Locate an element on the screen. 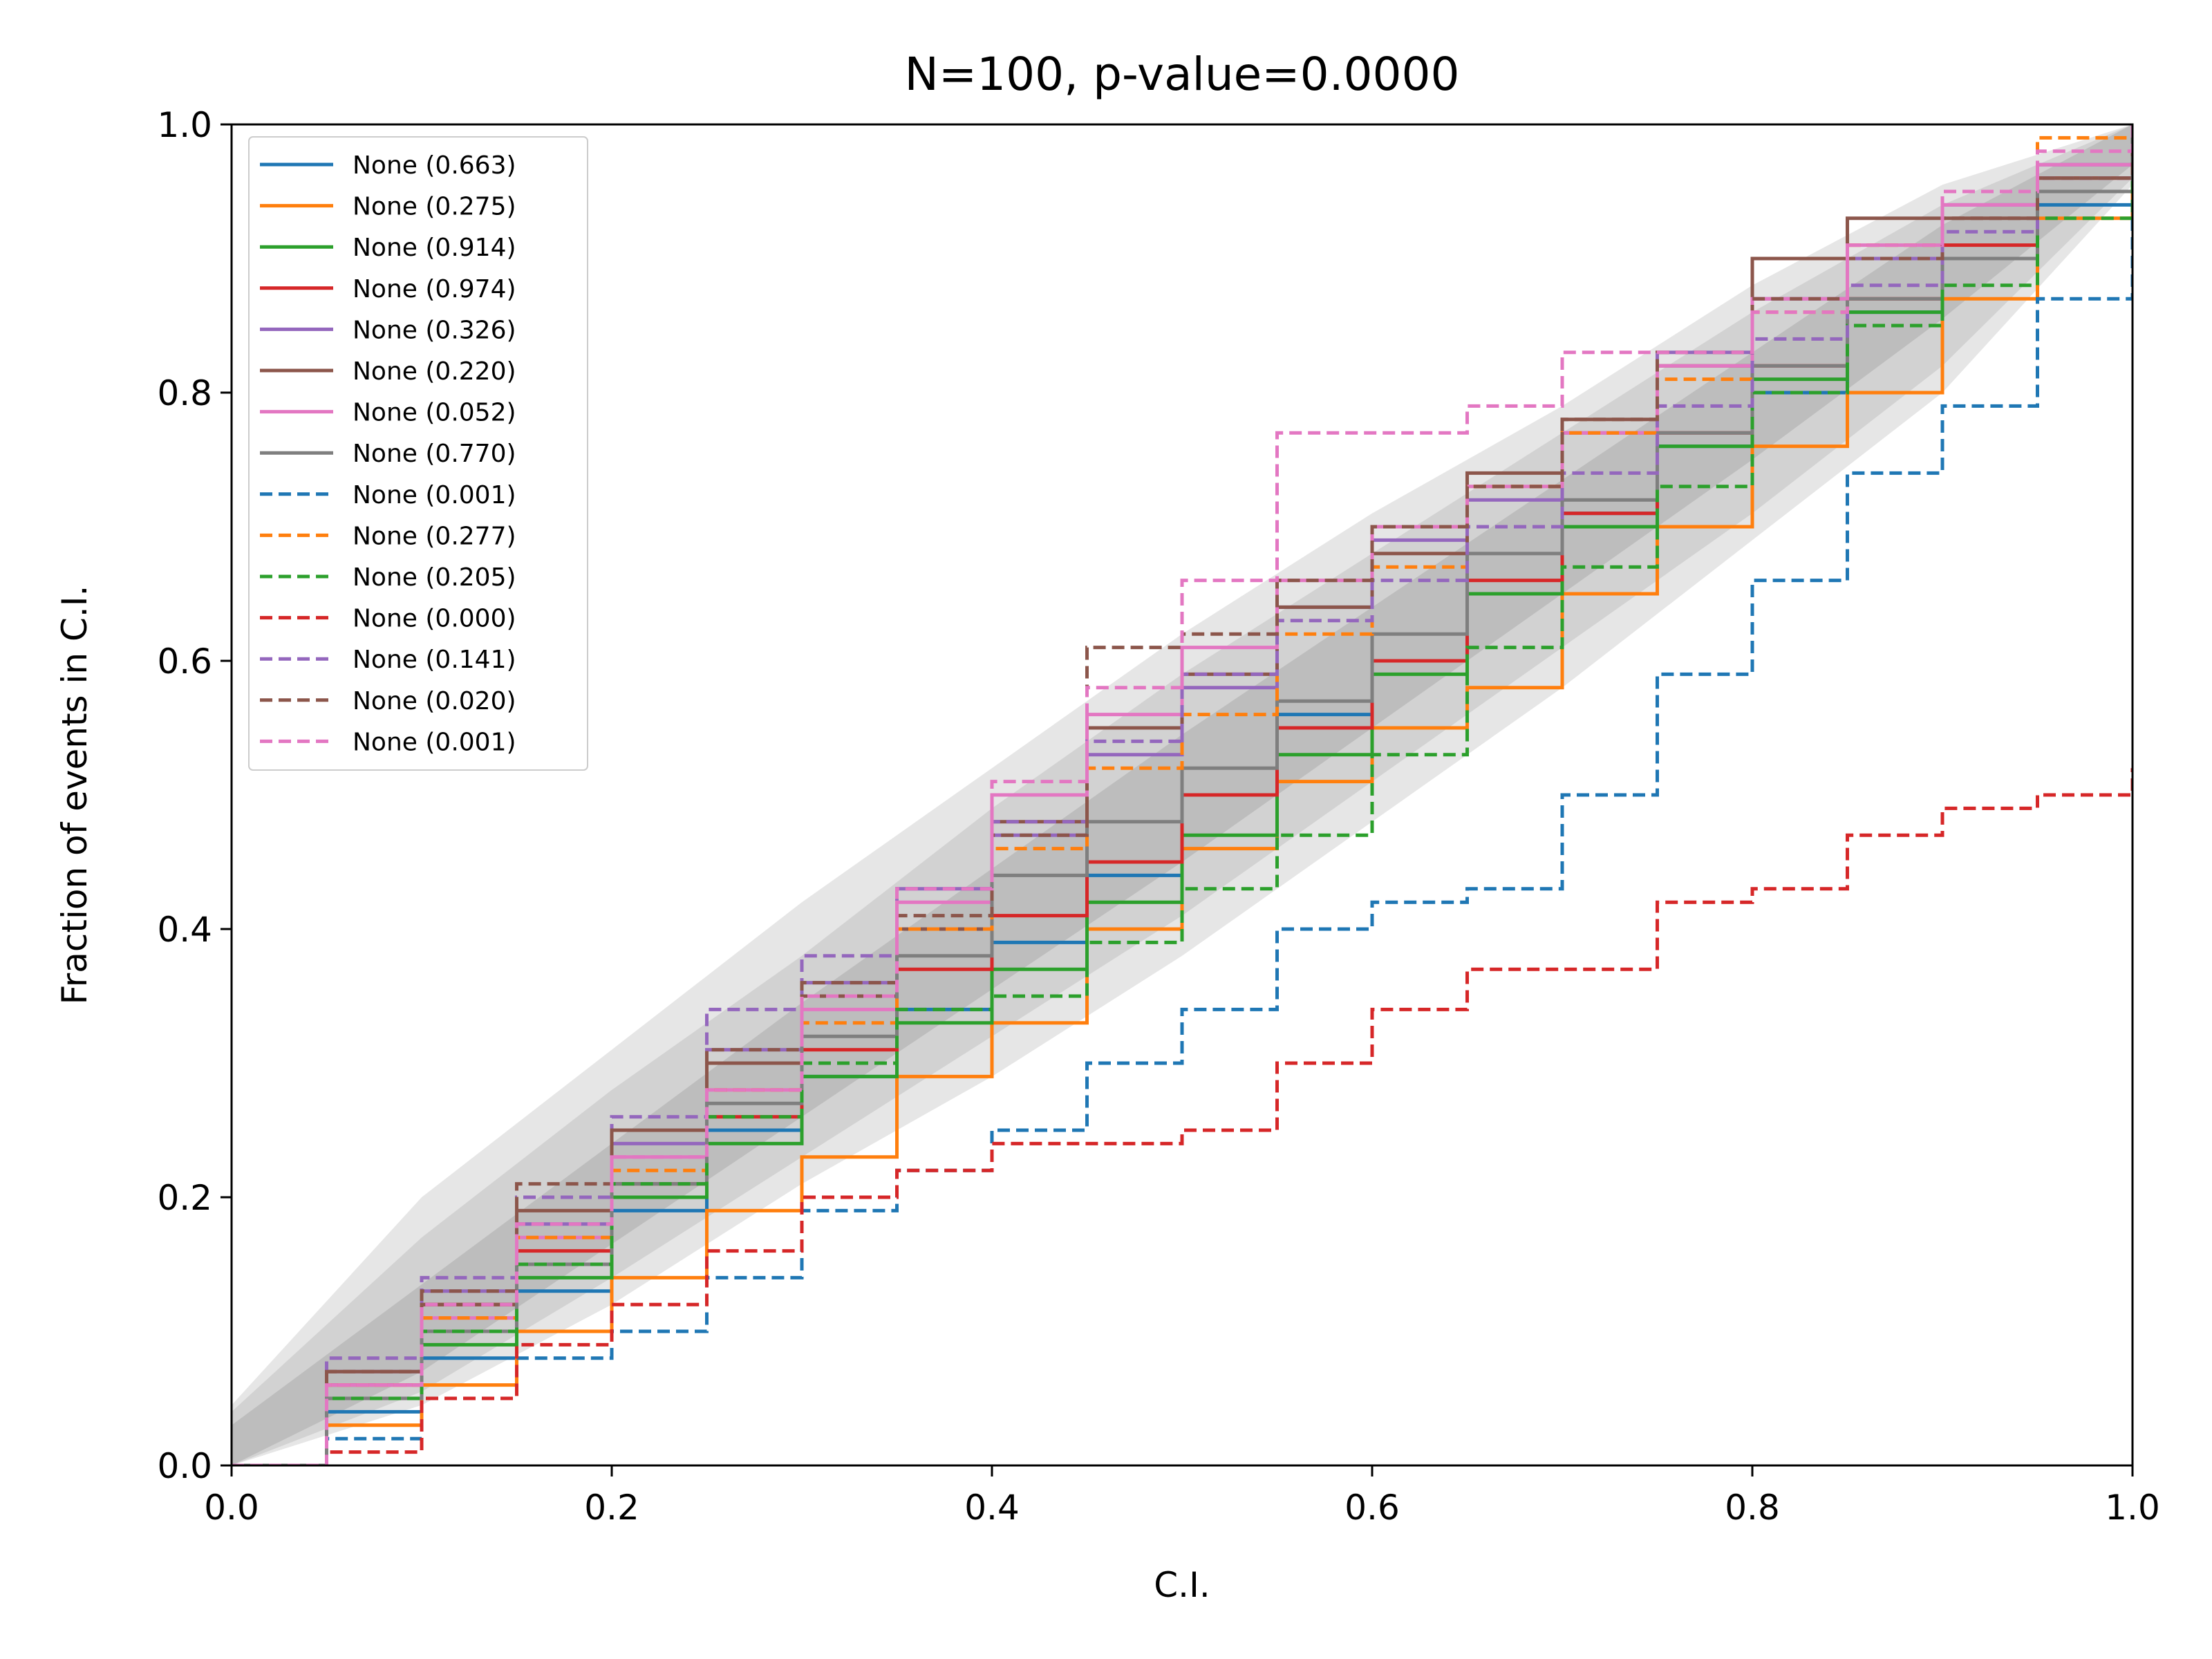 Image resolution: width=2212 pixels, height=1659 pixels. x-tick-label: 0.6 is located at coordinates (1372, 1508).